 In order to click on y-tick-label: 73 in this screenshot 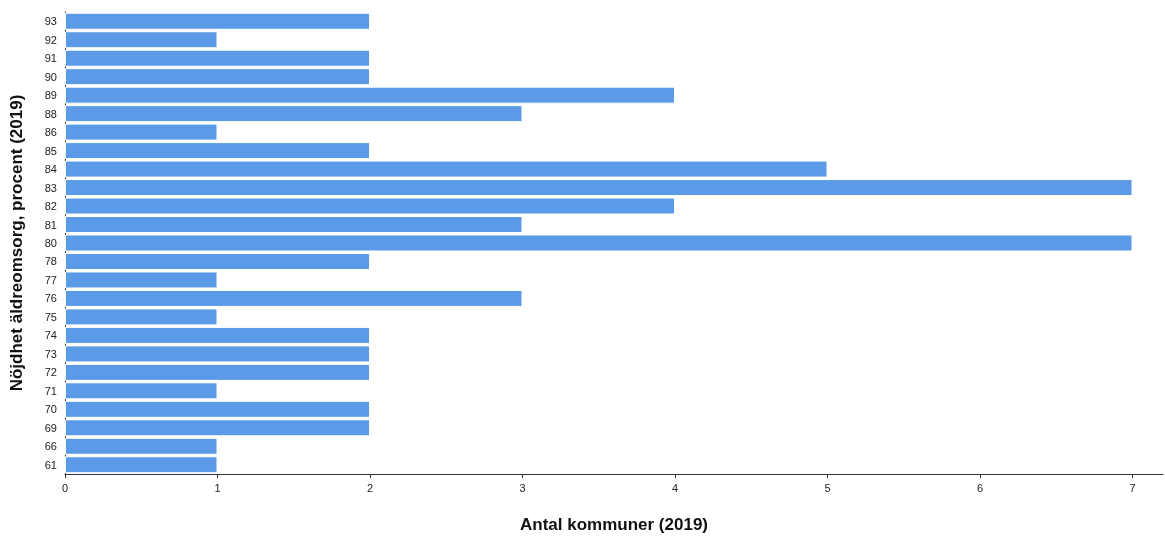, I will do `click(50, 353)`.